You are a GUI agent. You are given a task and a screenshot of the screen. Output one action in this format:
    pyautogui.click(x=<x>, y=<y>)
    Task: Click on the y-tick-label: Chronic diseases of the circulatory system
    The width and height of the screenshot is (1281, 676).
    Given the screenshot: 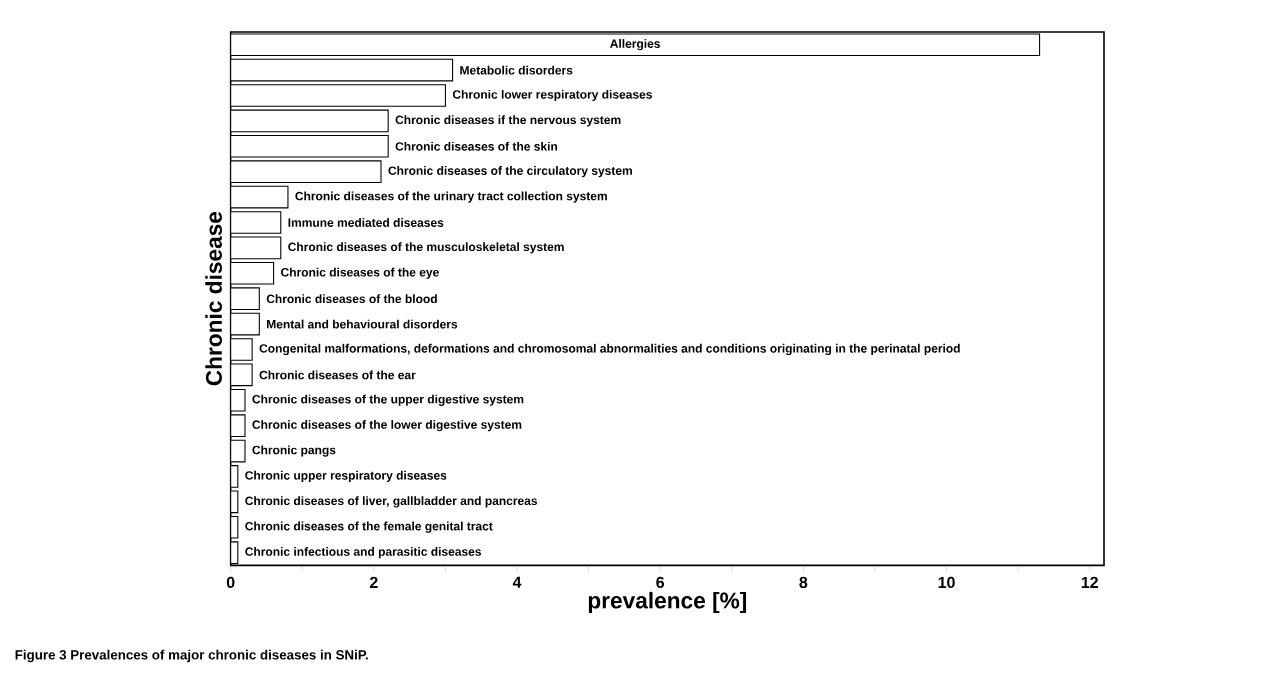 What is the action you would take?
    pyautogui.click(x=510, y=172)
    